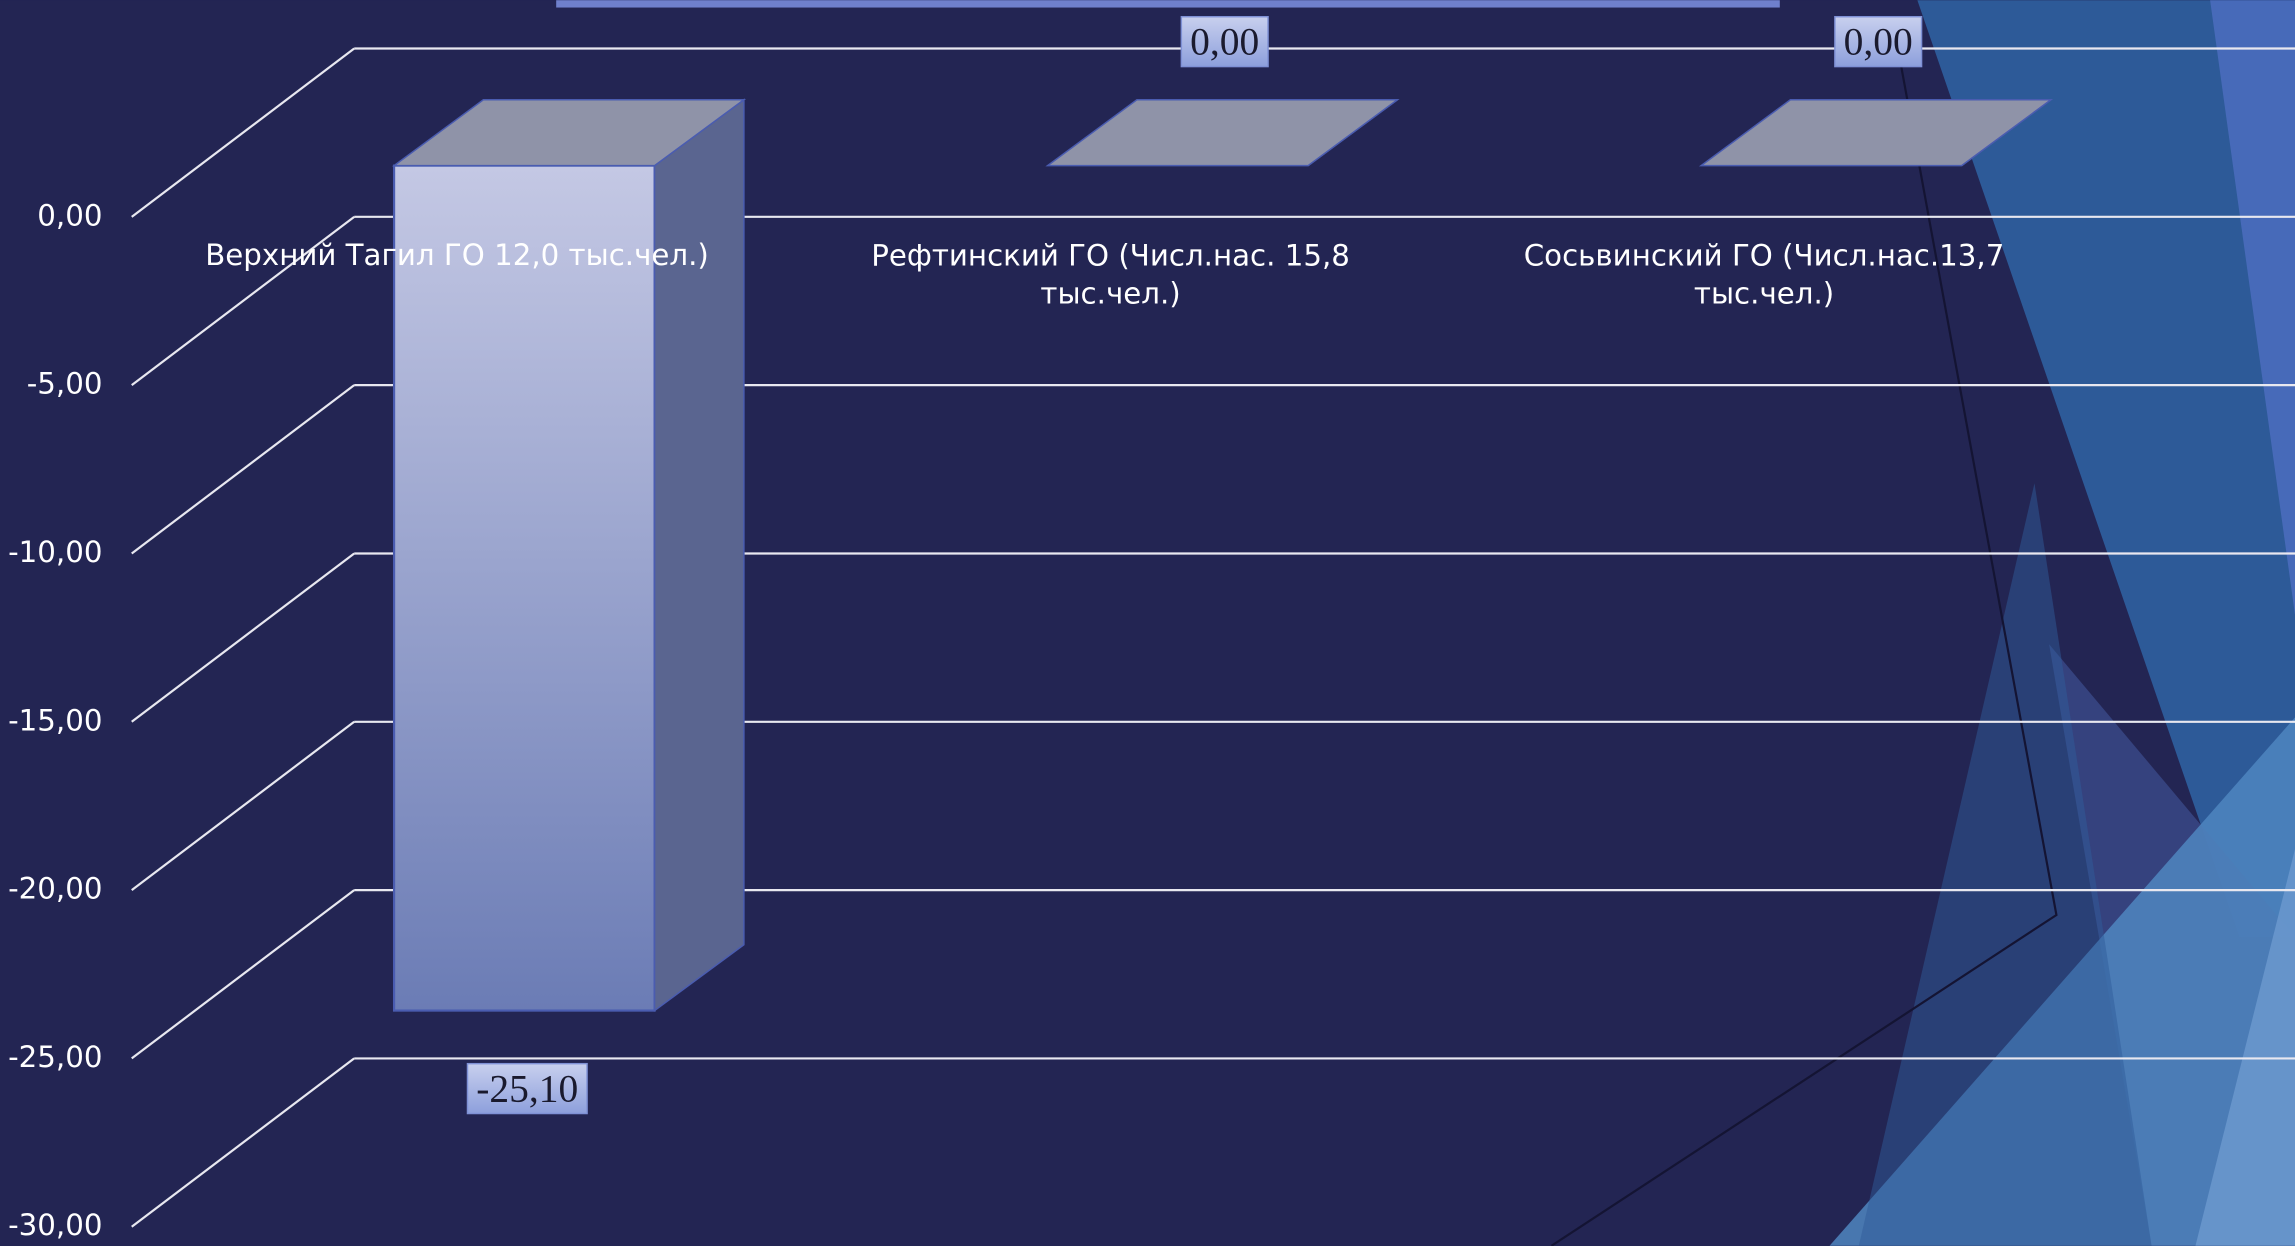  Describe the element at coordinates (55, 1225) in the screenshot. I see `y-tick-label: -30,00` at that location.